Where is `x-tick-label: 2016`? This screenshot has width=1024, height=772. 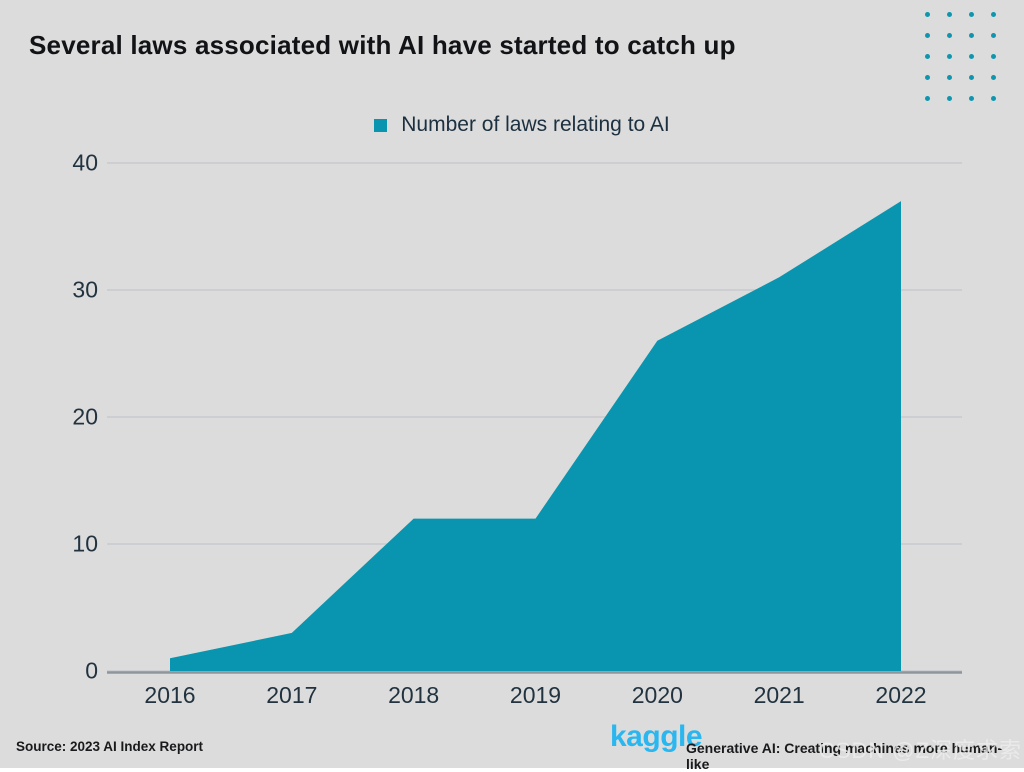 x-tick-label: 2016 is located at coordinates (170, 695).